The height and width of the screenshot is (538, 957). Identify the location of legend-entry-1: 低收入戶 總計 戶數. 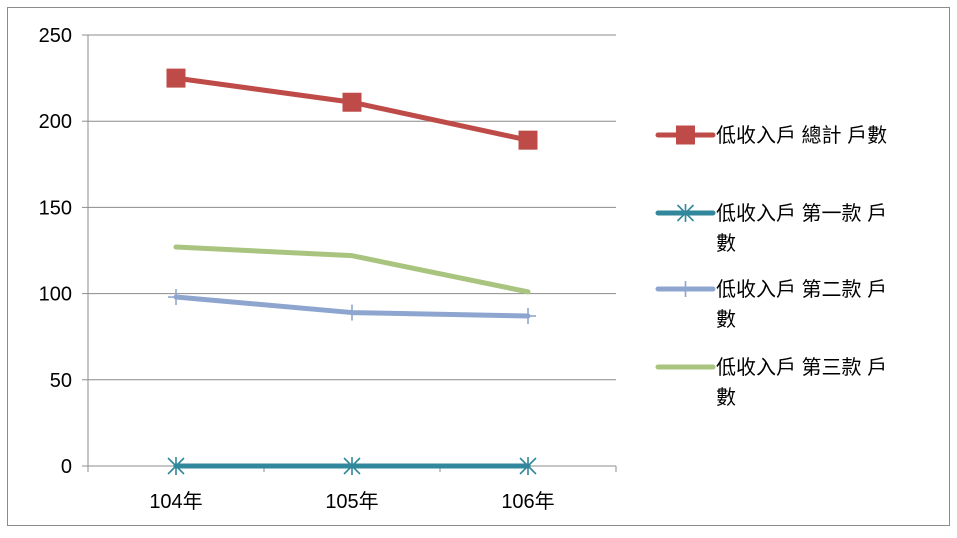
(771, 135).